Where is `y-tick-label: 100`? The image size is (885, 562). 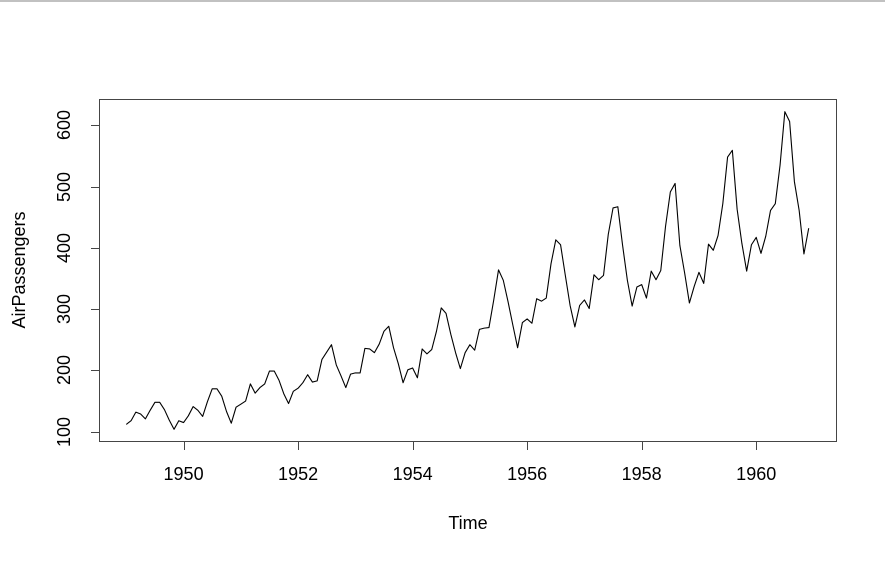 y-tick-label: 100 is located at coordinates (64, 431).